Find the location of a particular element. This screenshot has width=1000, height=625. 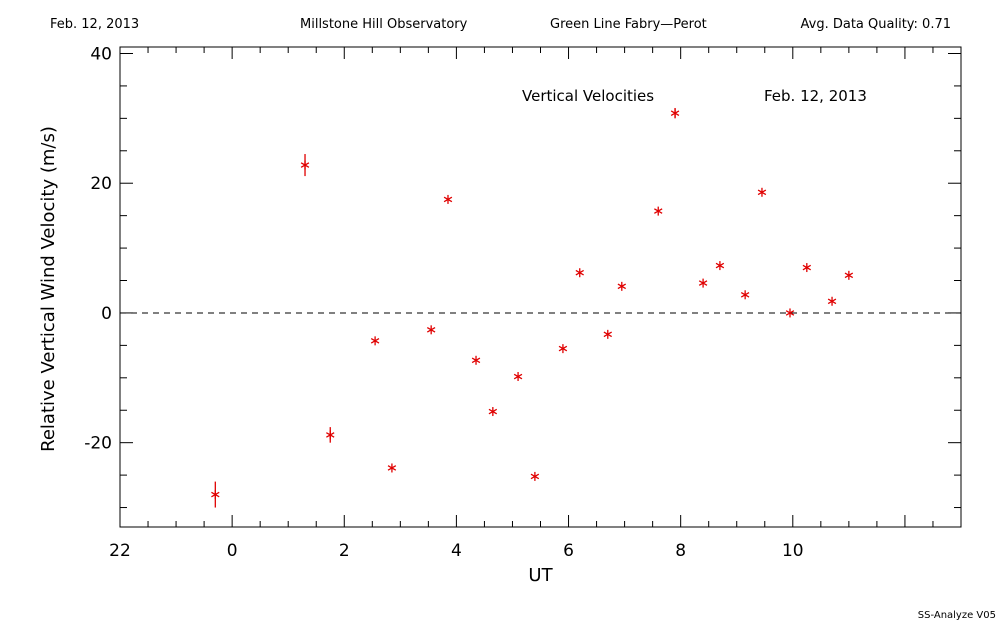

header-data-quality: Avg. Data Quality: 0.71 is located at coordinates (875, 24).